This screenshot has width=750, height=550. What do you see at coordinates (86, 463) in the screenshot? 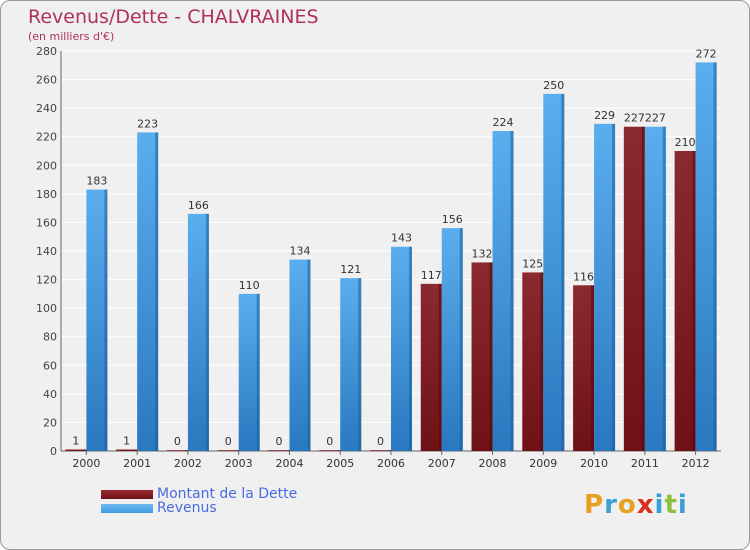
I see `x-tick-label: 2000` at bounding box center [86, 463].